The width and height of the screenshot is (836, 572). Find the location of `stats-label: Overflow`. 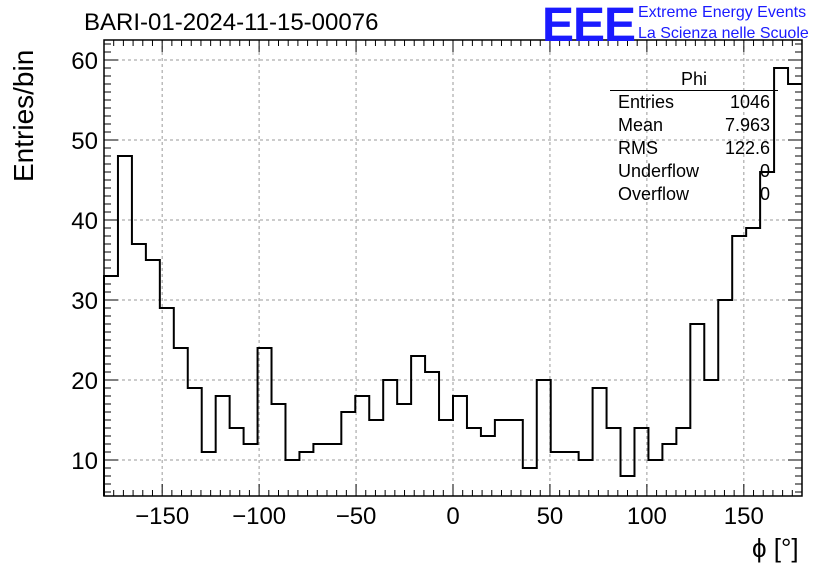

stats-label: Overflow is located at coordinates (654, 194).